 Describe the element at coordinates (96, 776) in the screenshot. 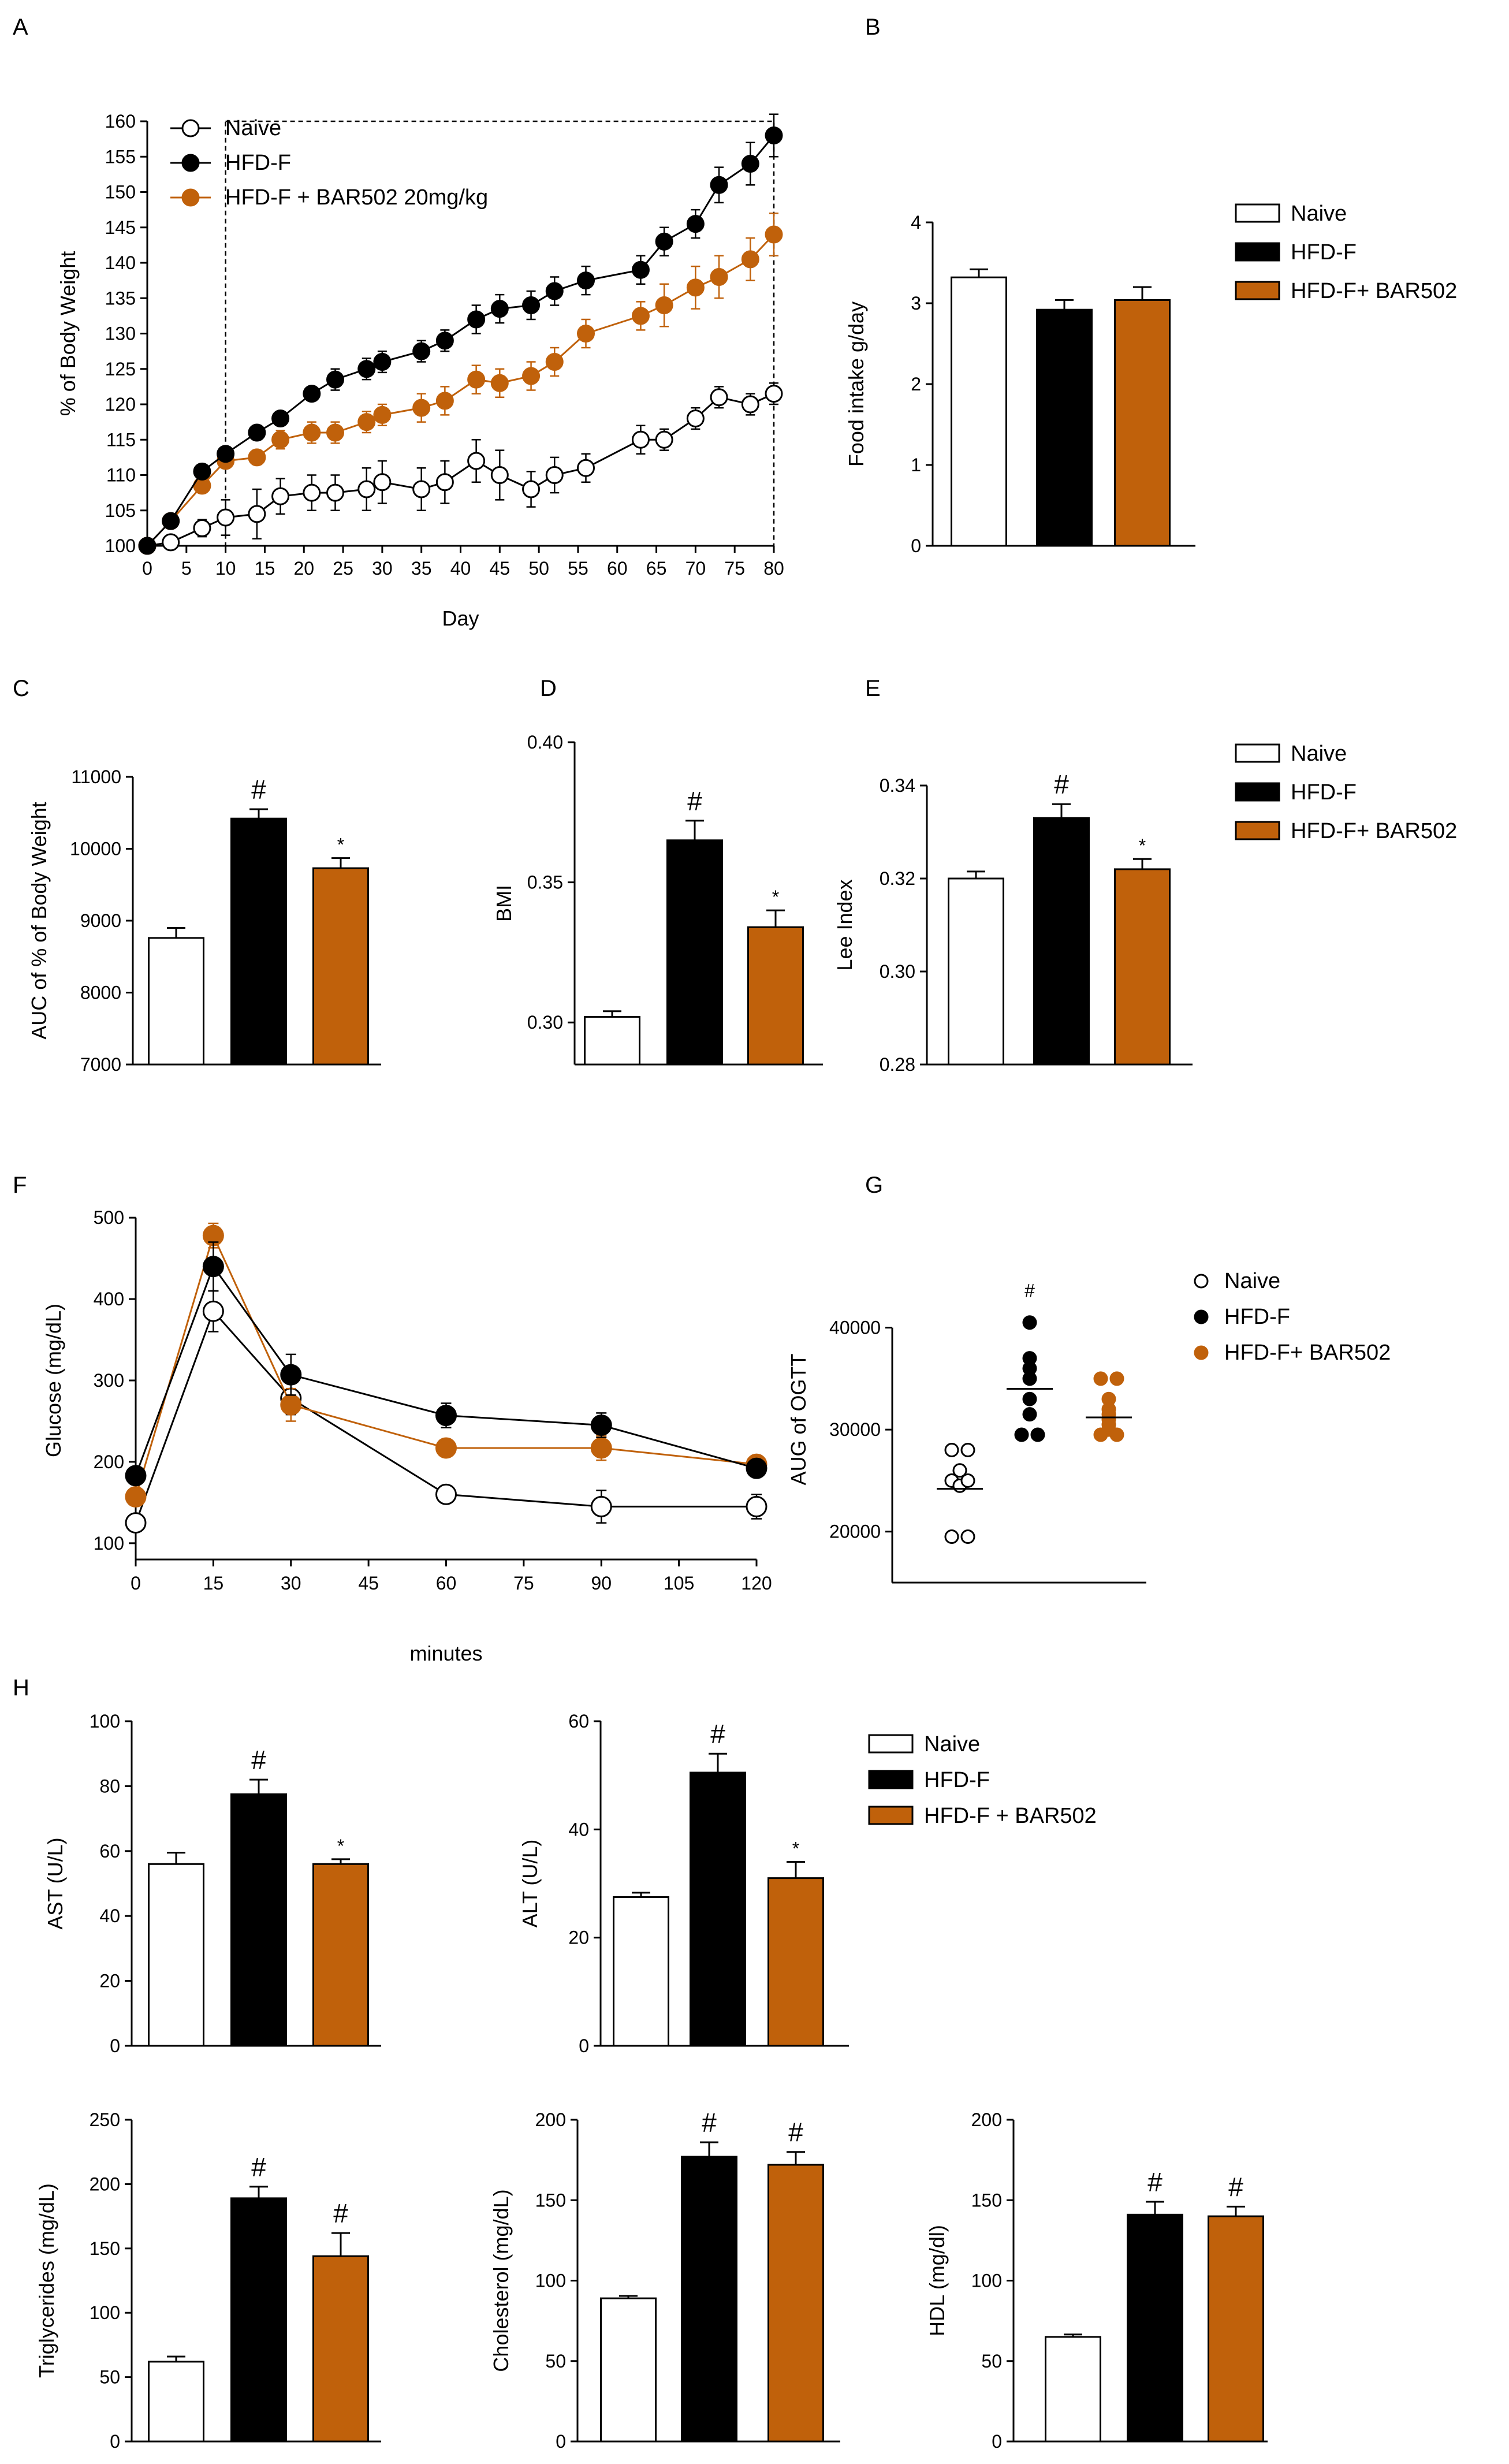

I see `y-tick-label: 11000` at that location.